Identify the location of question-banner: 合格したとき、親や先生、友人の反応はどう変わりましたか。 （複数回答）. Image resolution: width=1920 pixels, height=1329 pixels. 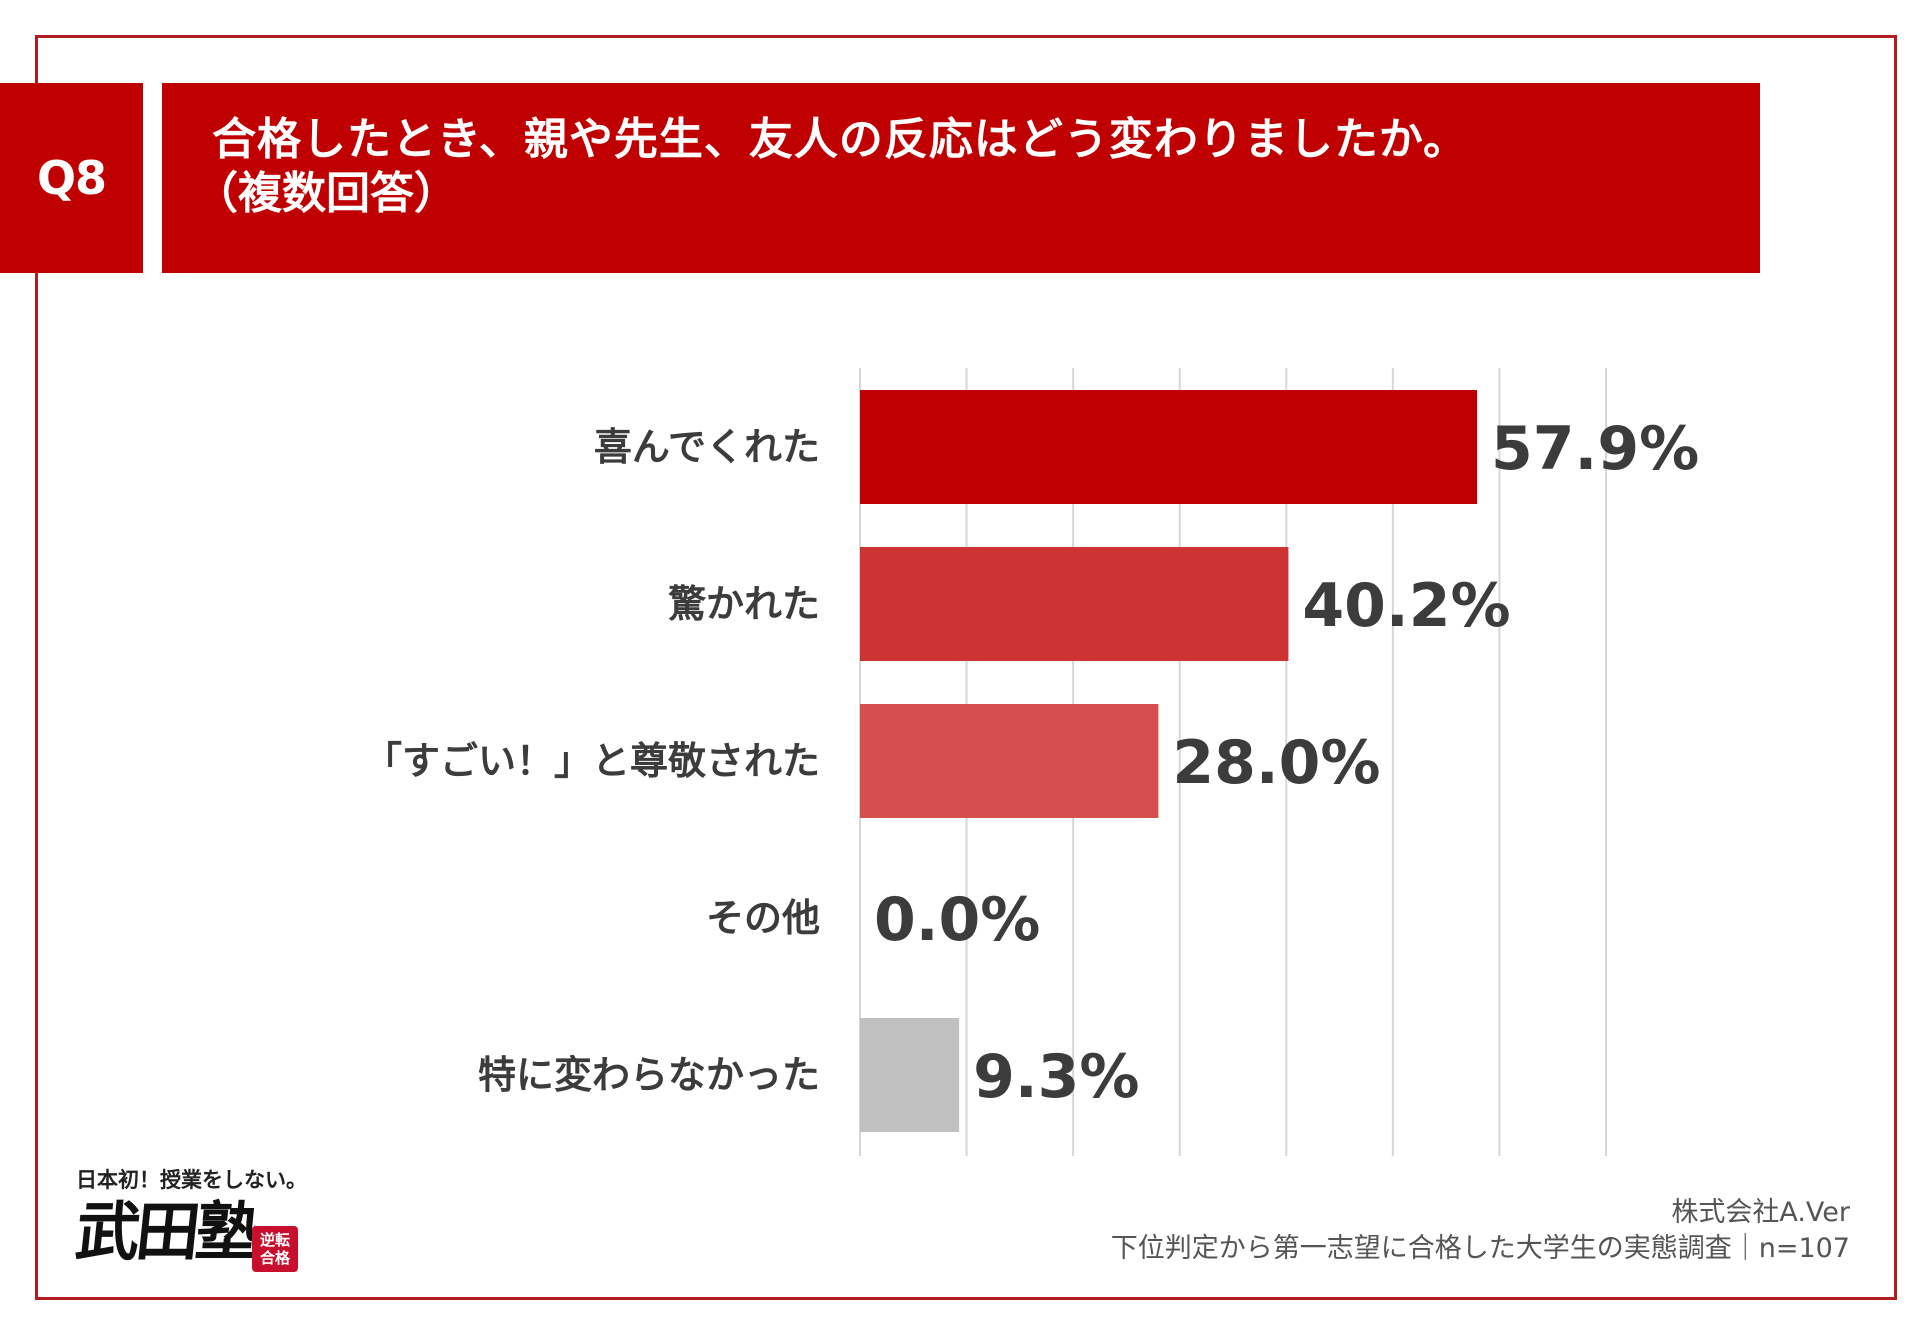
(961, 178).